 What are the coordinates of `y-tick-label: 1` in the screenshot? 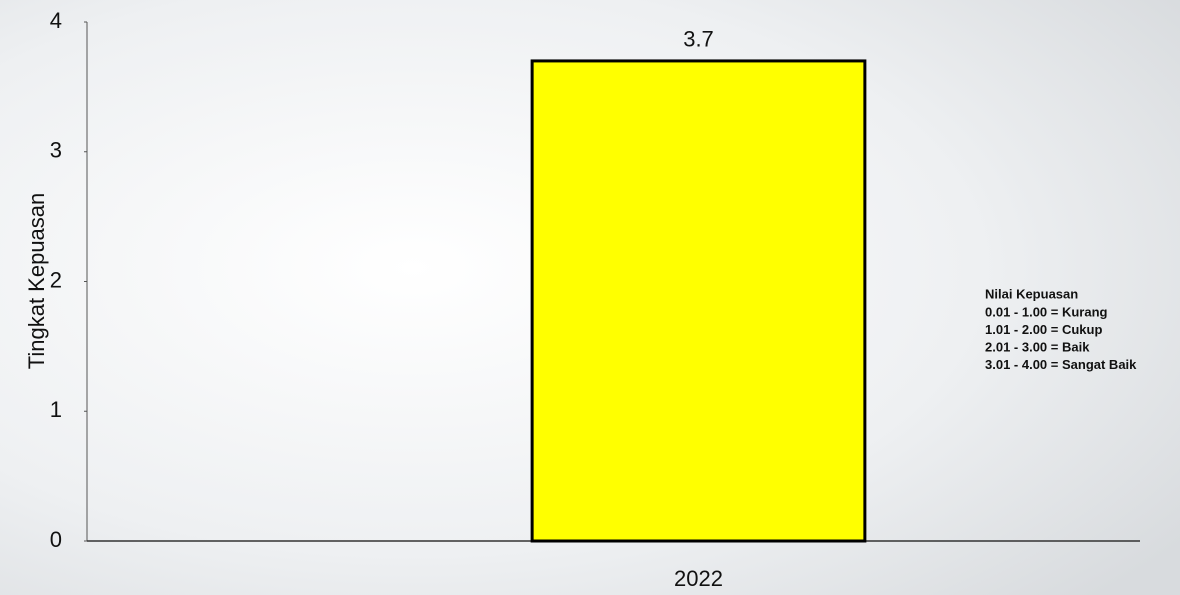 It's located at (56, 409).